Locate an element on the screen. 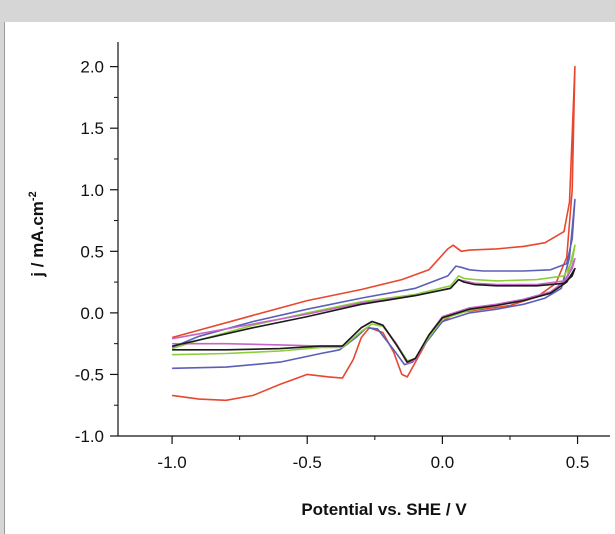 The image size is (615, 534). y-tick-label: 1.5 is located at coordinates (92, 128).